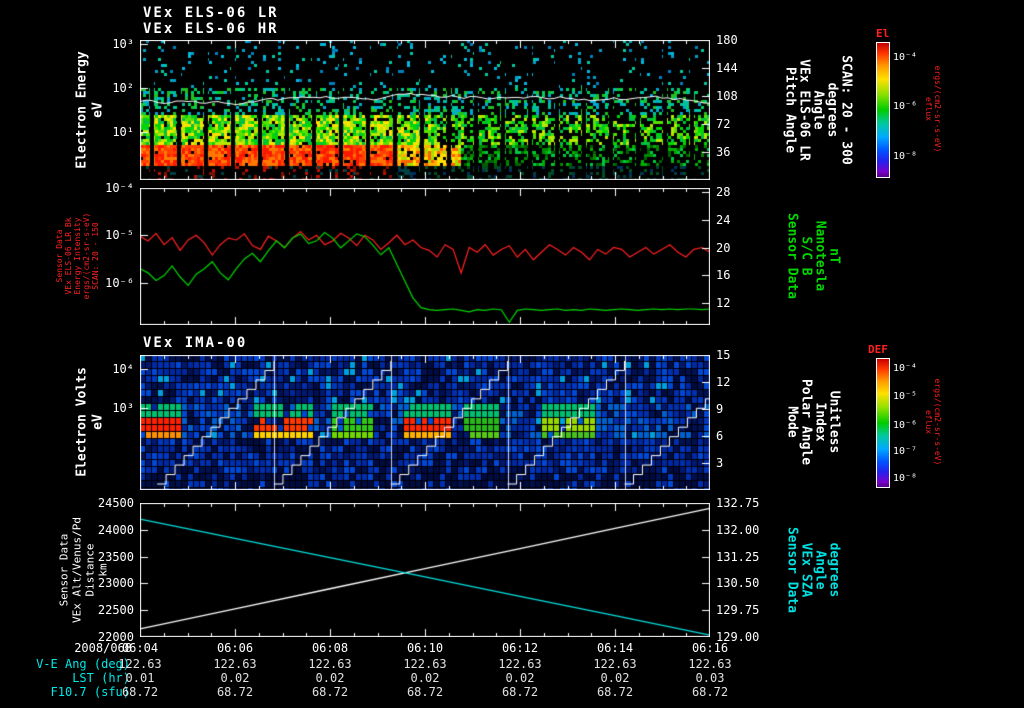 The image size is (1024, 708). I want to click on ima-right-axis-label-line-2: Index, so click(820, 422).